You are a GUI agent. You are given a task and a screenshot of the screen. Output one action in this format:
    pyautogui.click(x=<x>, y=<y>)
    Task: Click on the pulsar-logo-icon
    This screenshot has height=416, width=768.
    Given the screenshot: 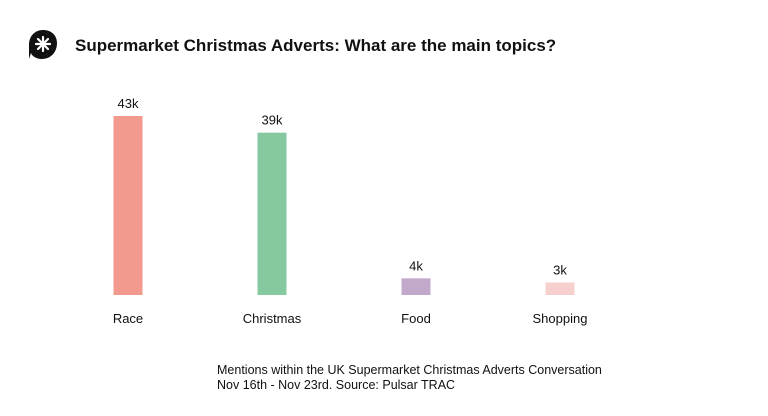 What is the action you would take?
    pyautogui.click(x=43, y=45)
    